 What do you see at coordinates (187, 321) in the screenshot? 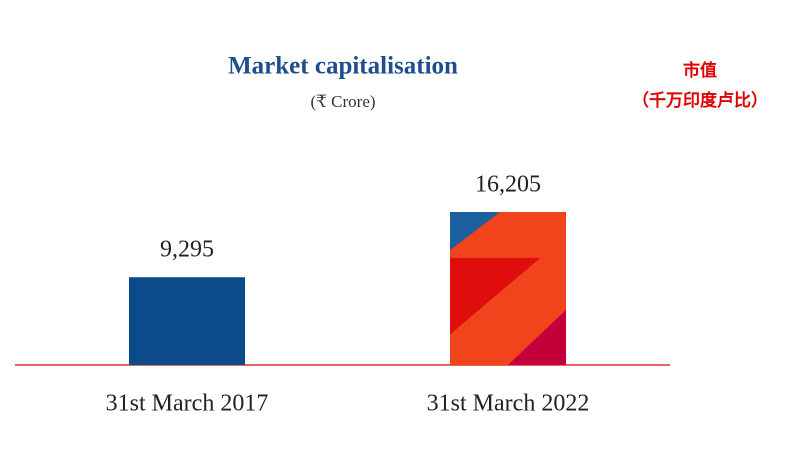
I see `bar` at bounding box center [187, 321].